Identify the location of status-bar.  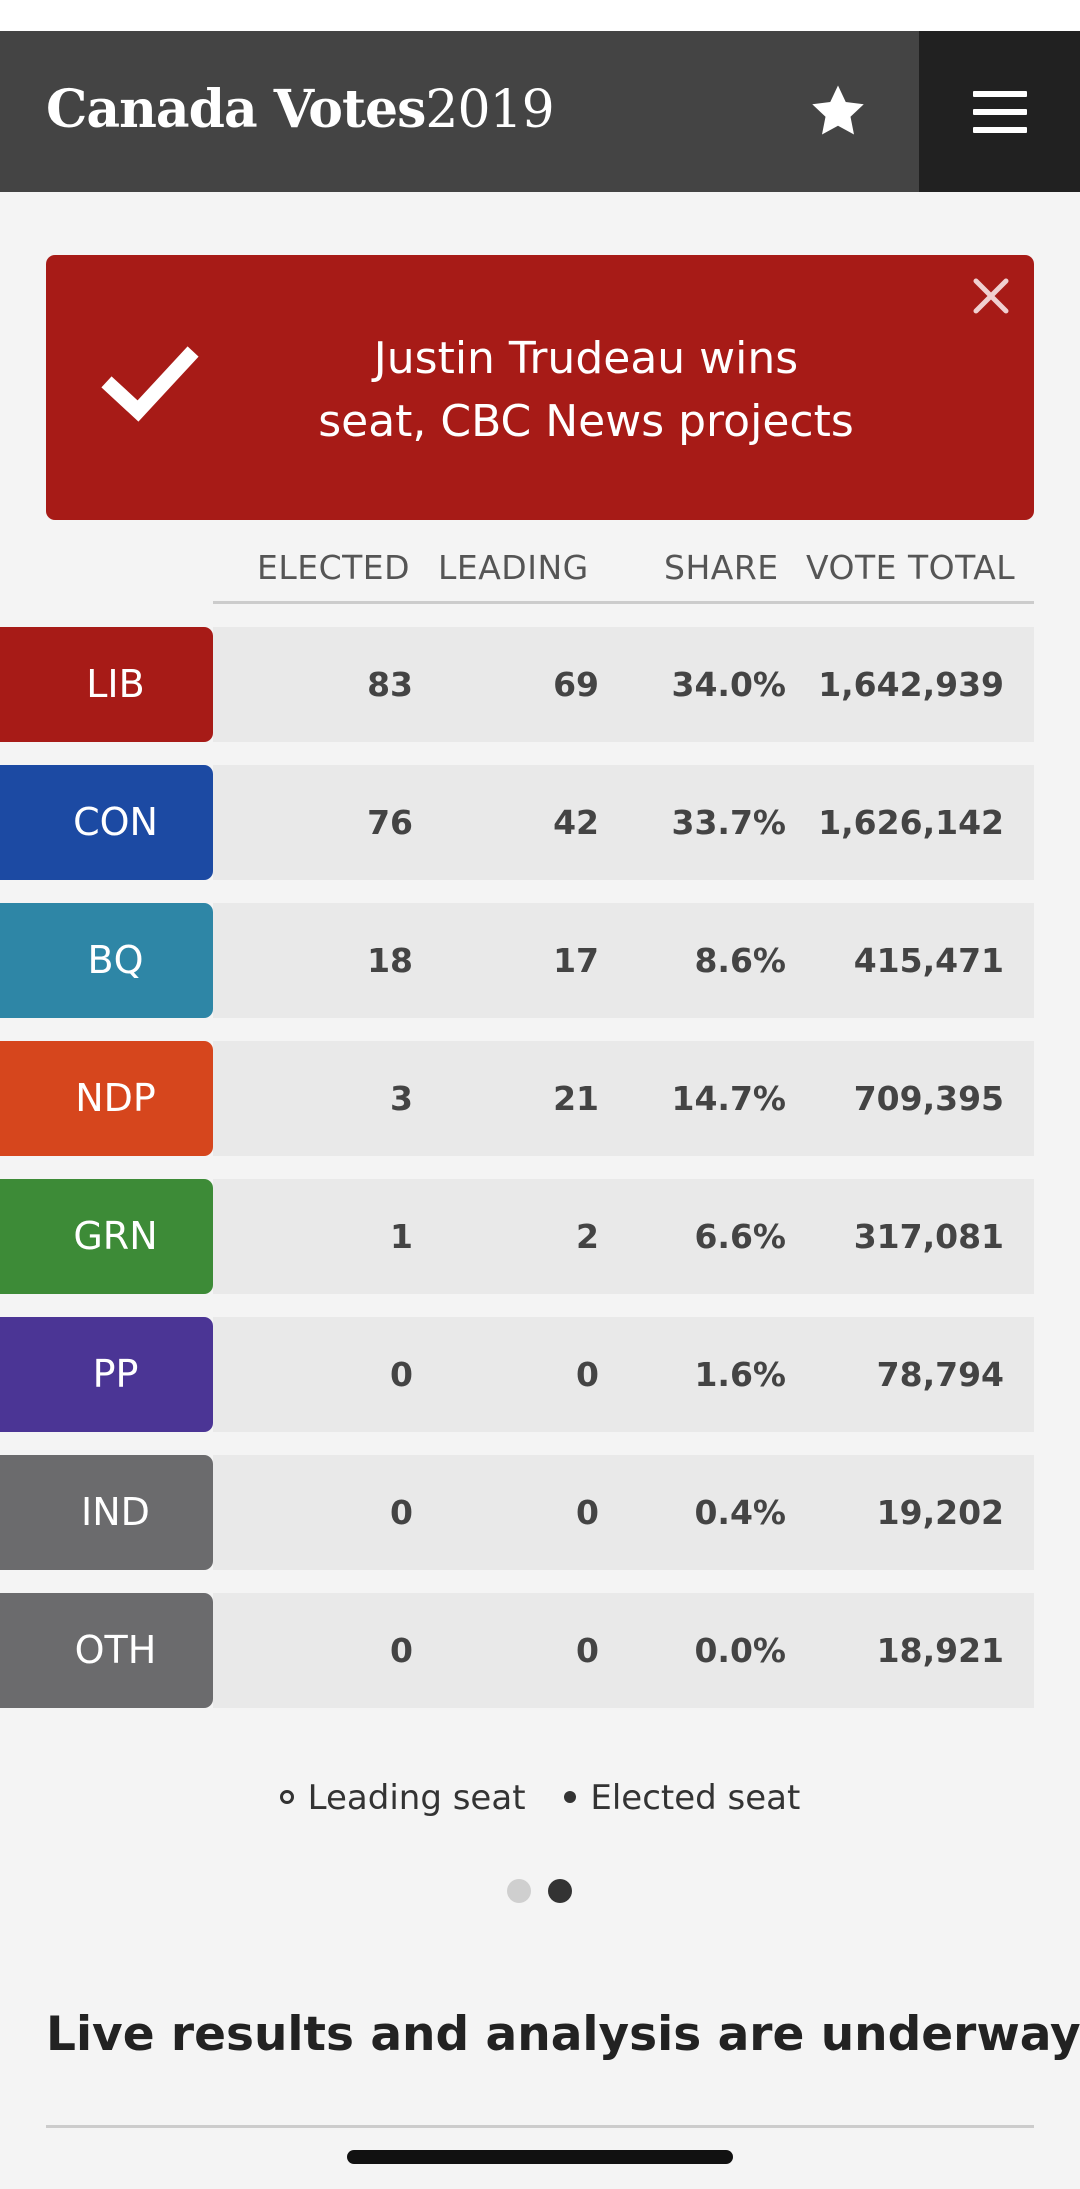
(540, 15).